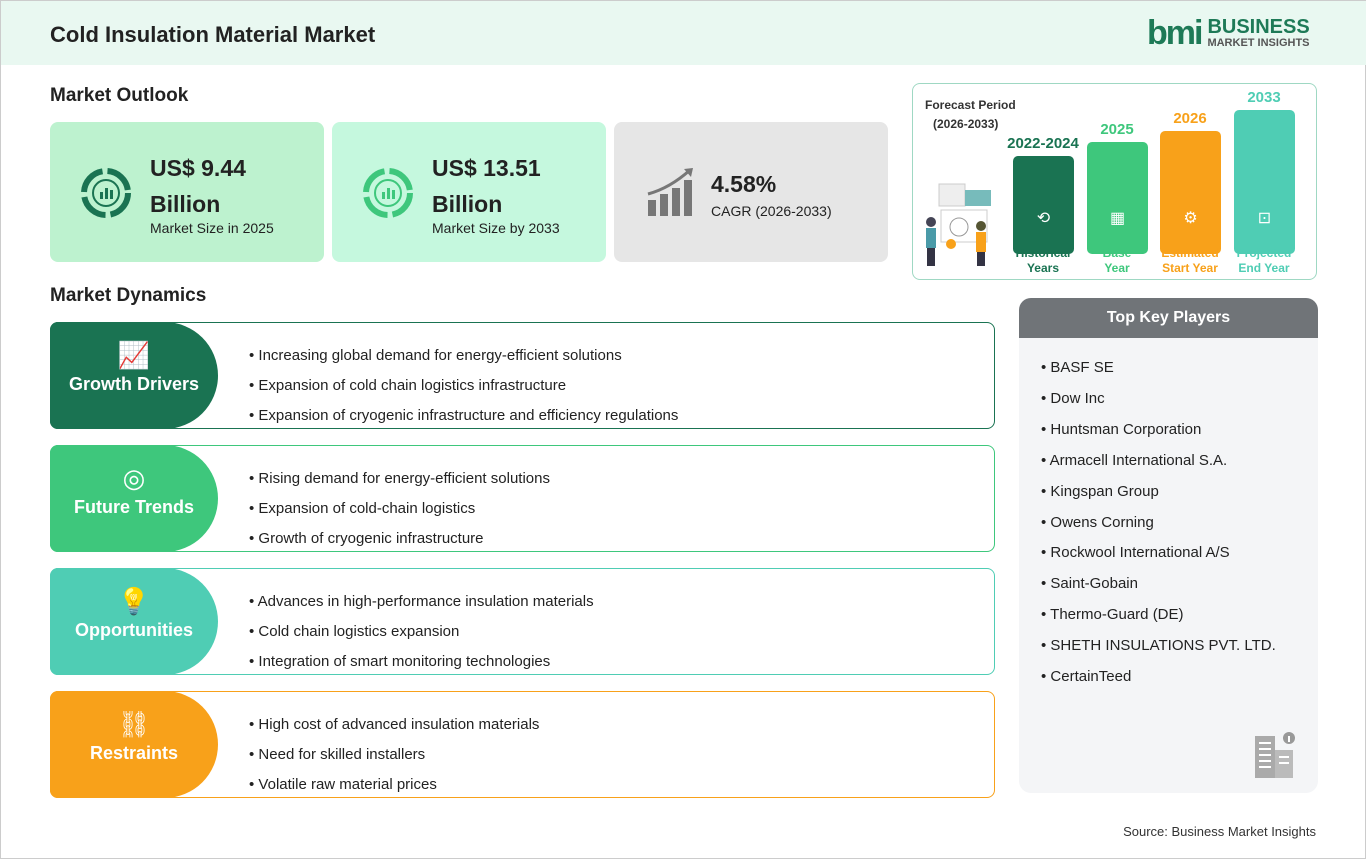 The height and width of the screenshot is (859, 1366). I want to click on dynamics-title: Restraints, so click(134, 753).